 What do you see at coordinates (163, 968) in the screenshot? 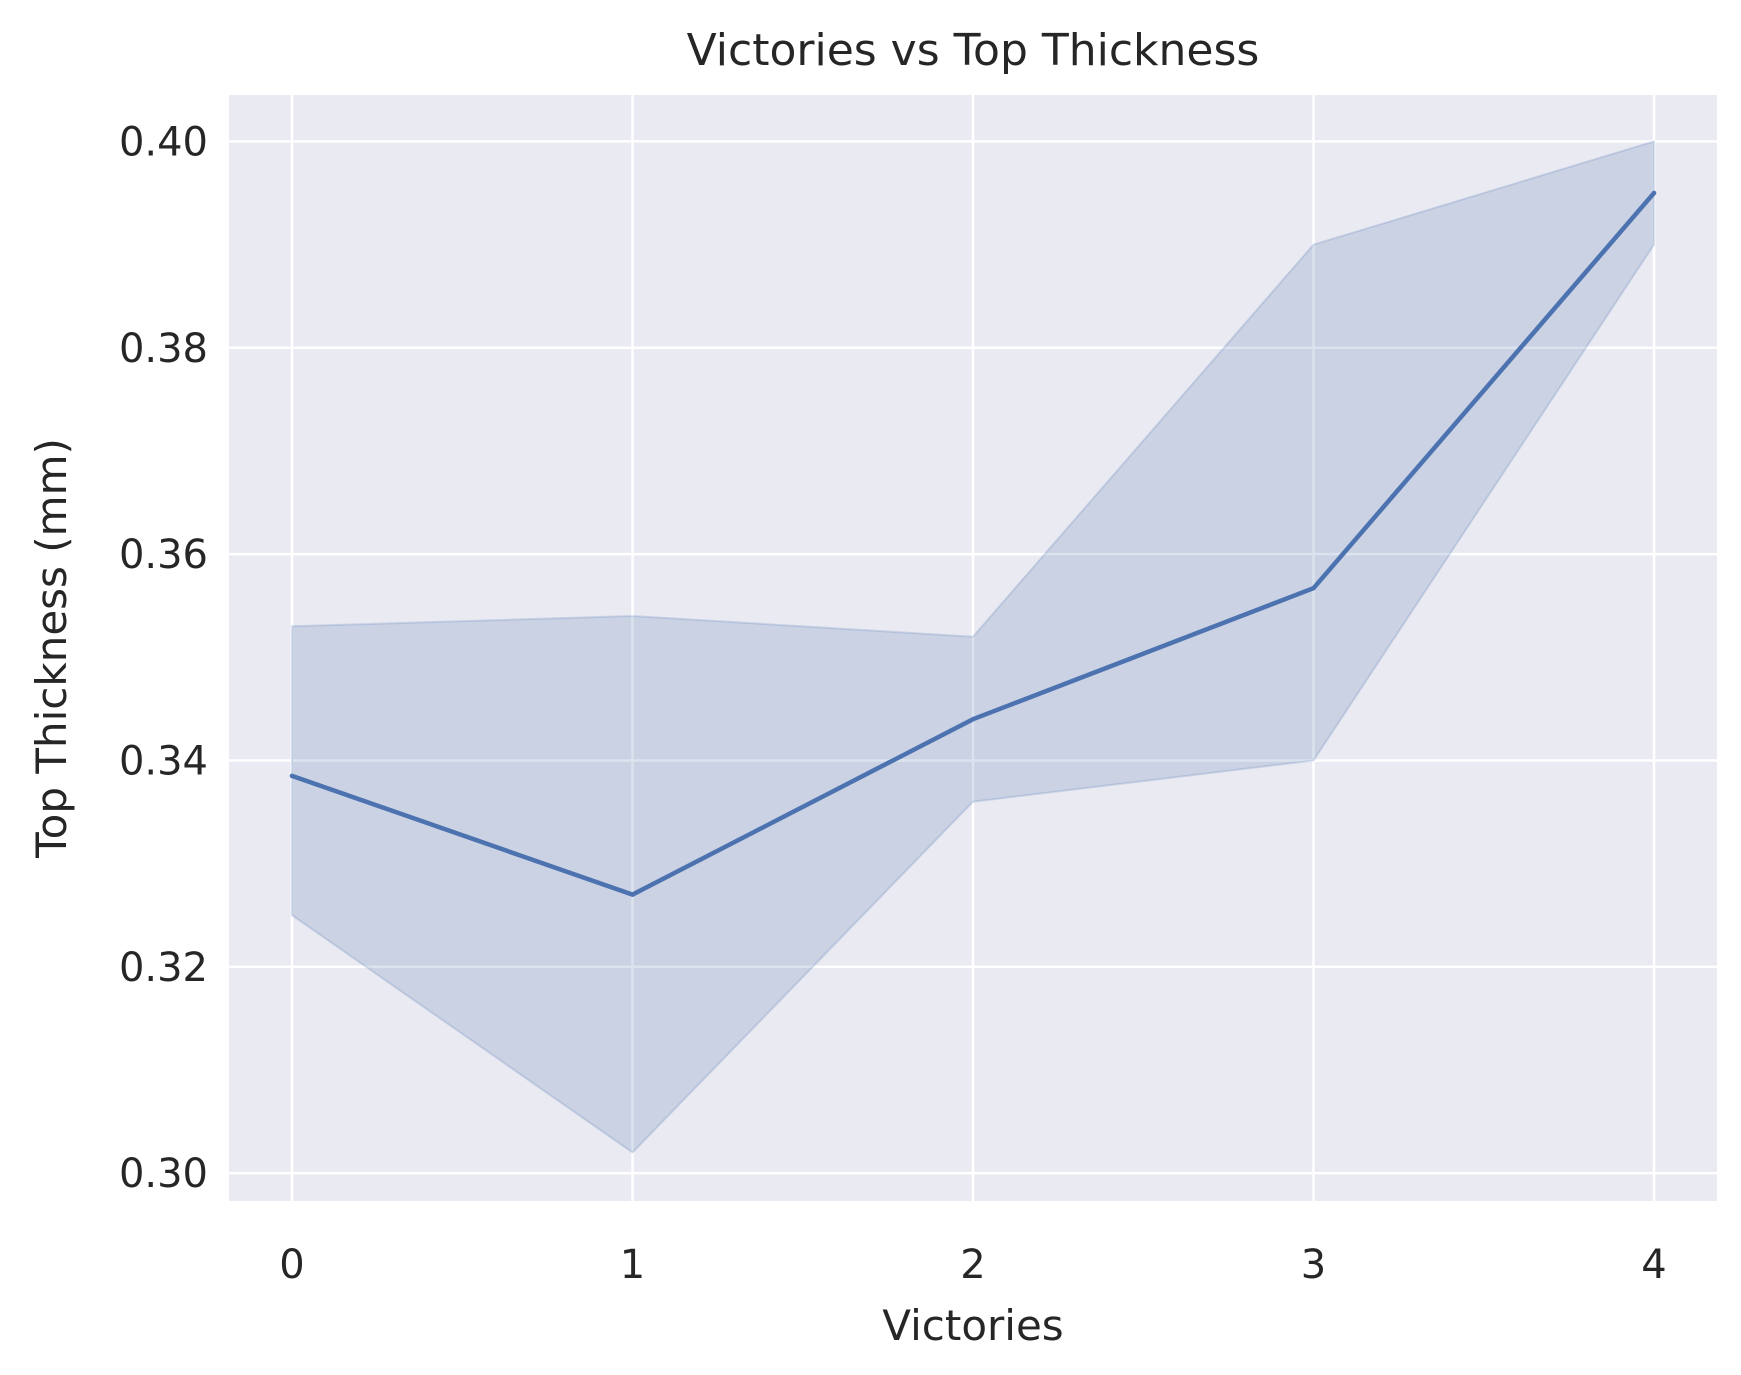
I see `y-tick-label: 0.32` at bounding box center [163, 968].